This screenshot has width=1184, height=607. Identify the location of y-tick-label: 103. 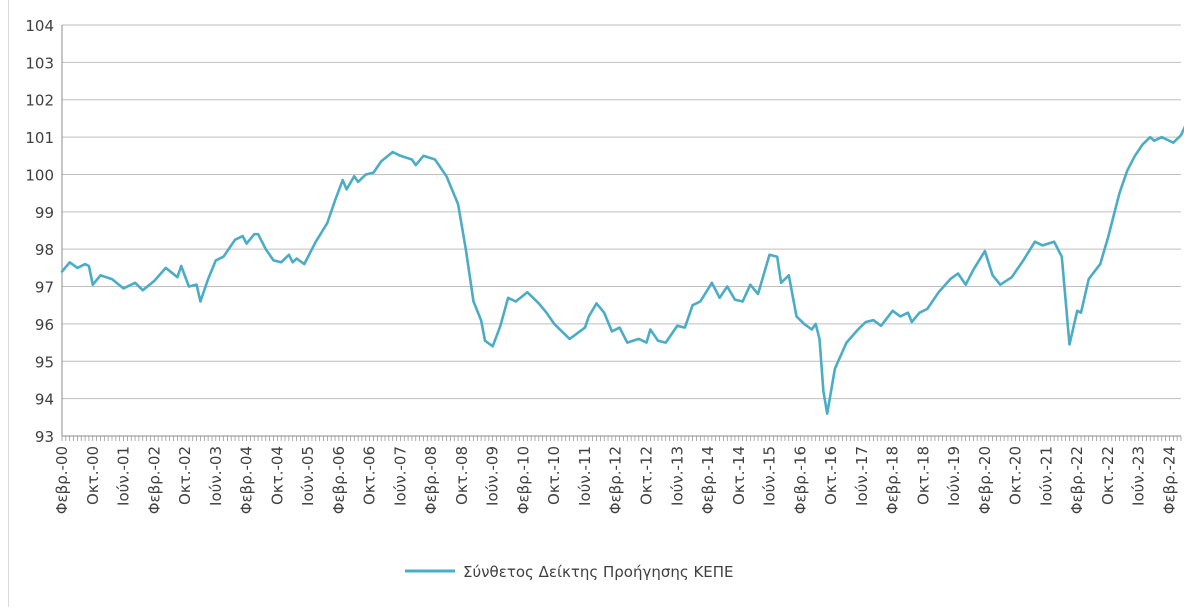
(39, 63).